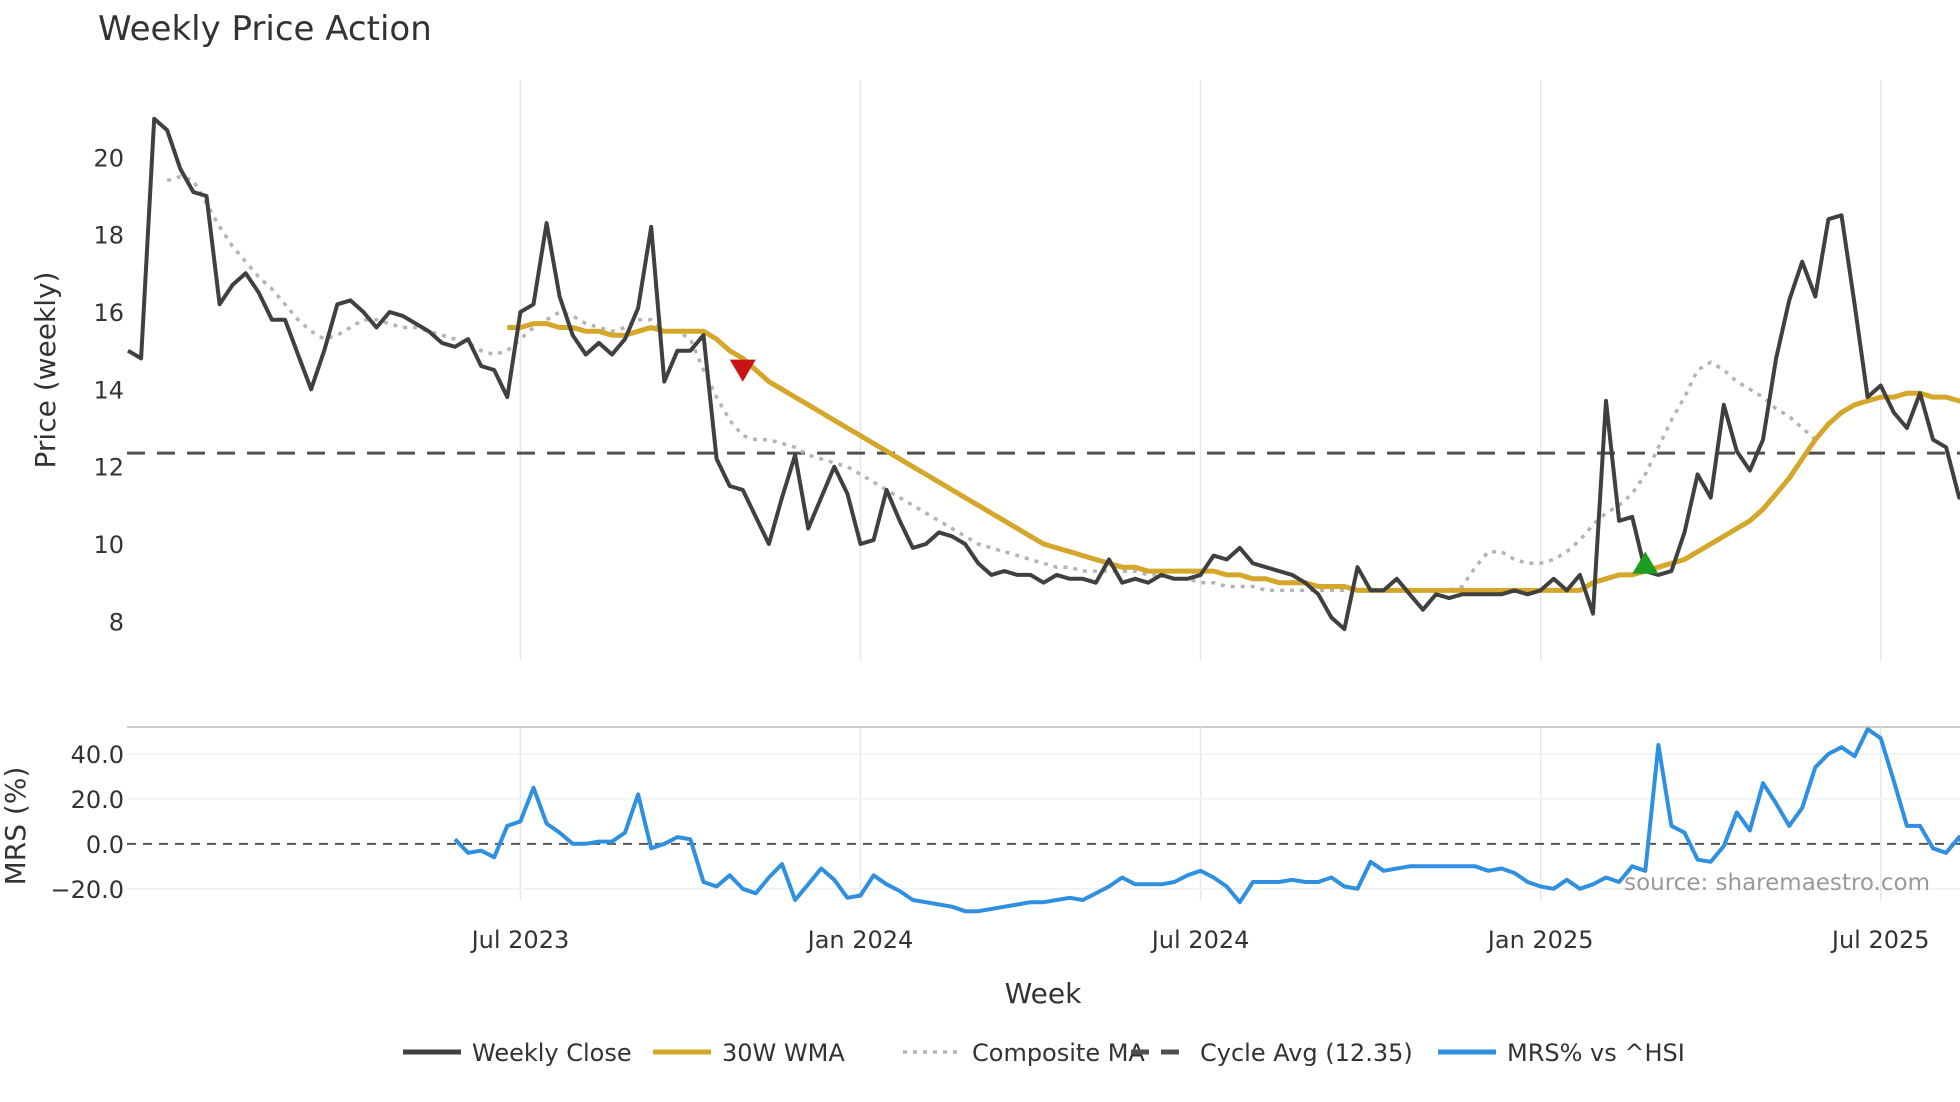 The height and width of the screenshot is (1102, 1960). What do you see at coordinates (87, 822) in the screenshot?
I see `mrs-y-ticks: 40.0 20.0 0.0 −20.0` at bounding box center [87, 822].